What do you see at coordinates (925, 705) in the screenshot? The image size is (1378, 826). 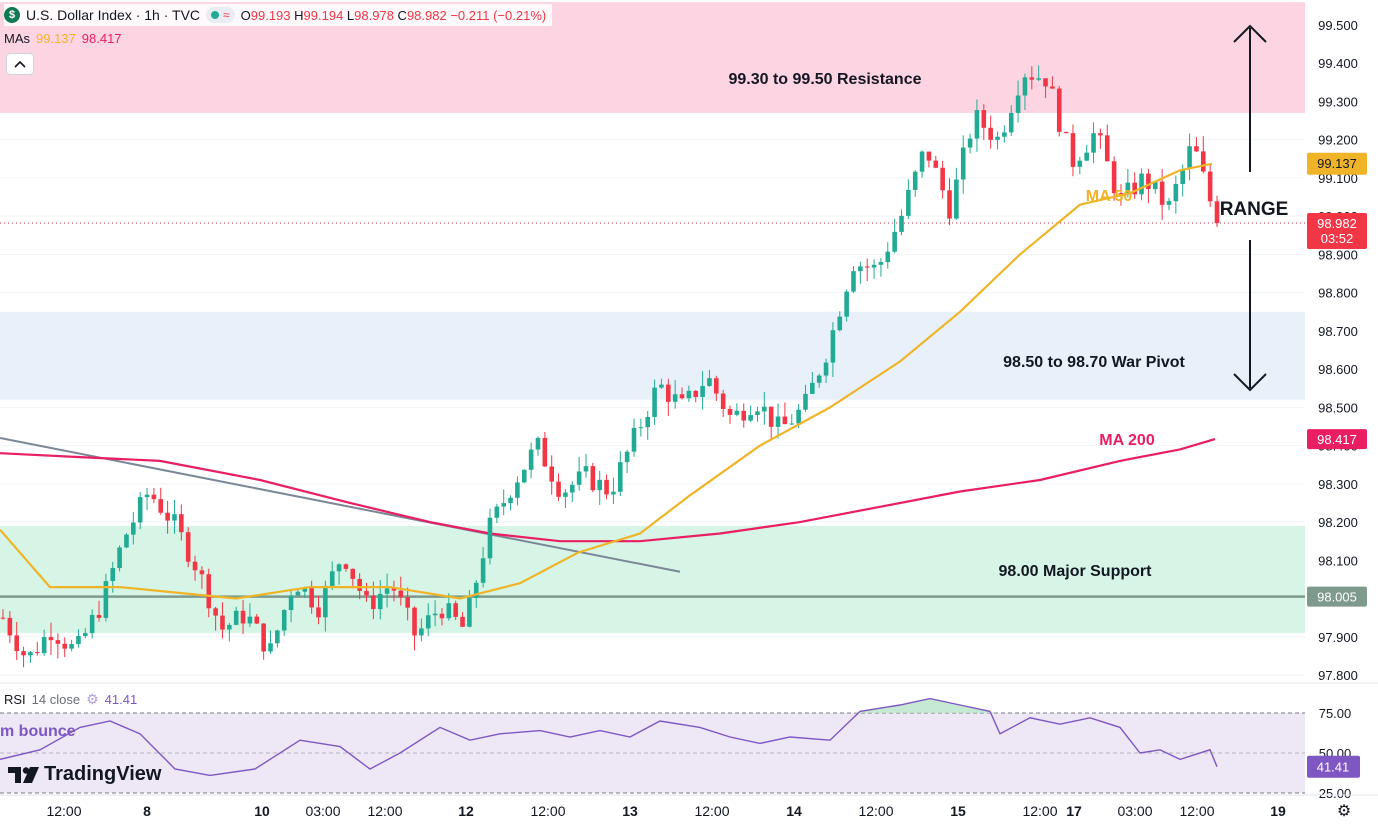 I see `rsi-overbought-fill` at bounding box center [925, 705].